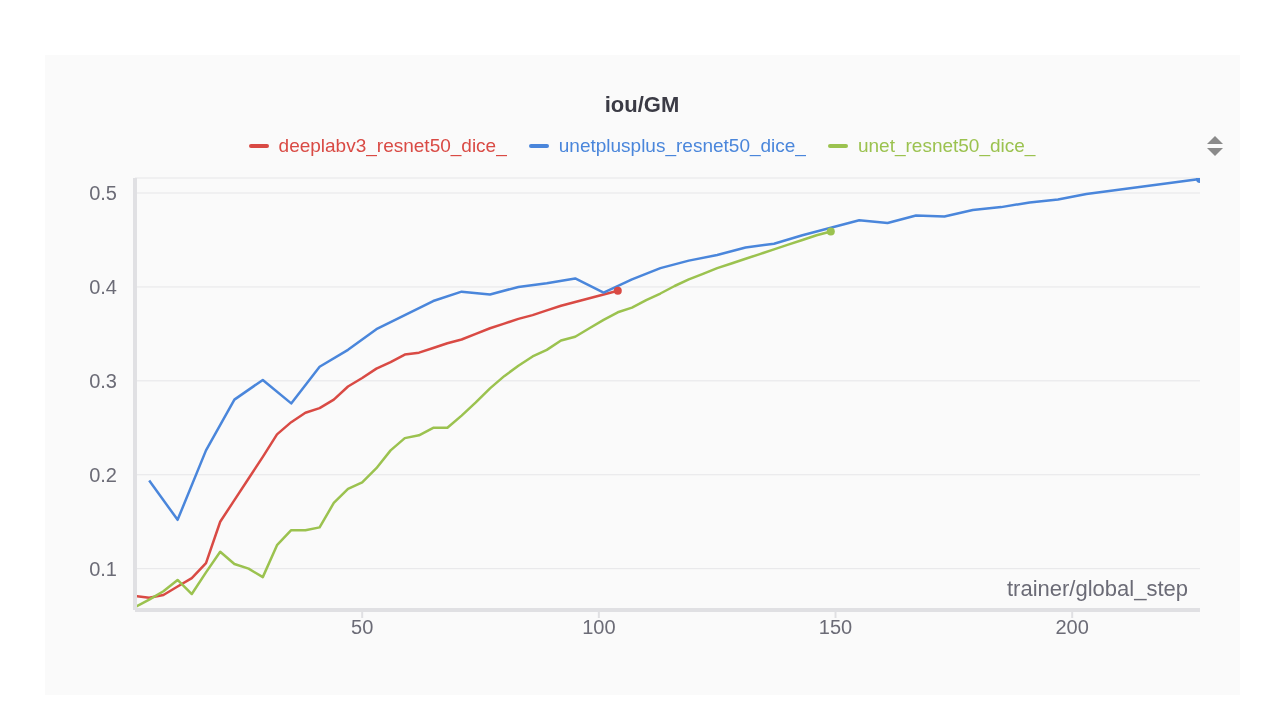 Image resolution: width=1284 pixels, height=722 pixels. Describe the element at coordinates (103, 287) in the screenshot. I see `y-tick-label: 0.4` at that location.